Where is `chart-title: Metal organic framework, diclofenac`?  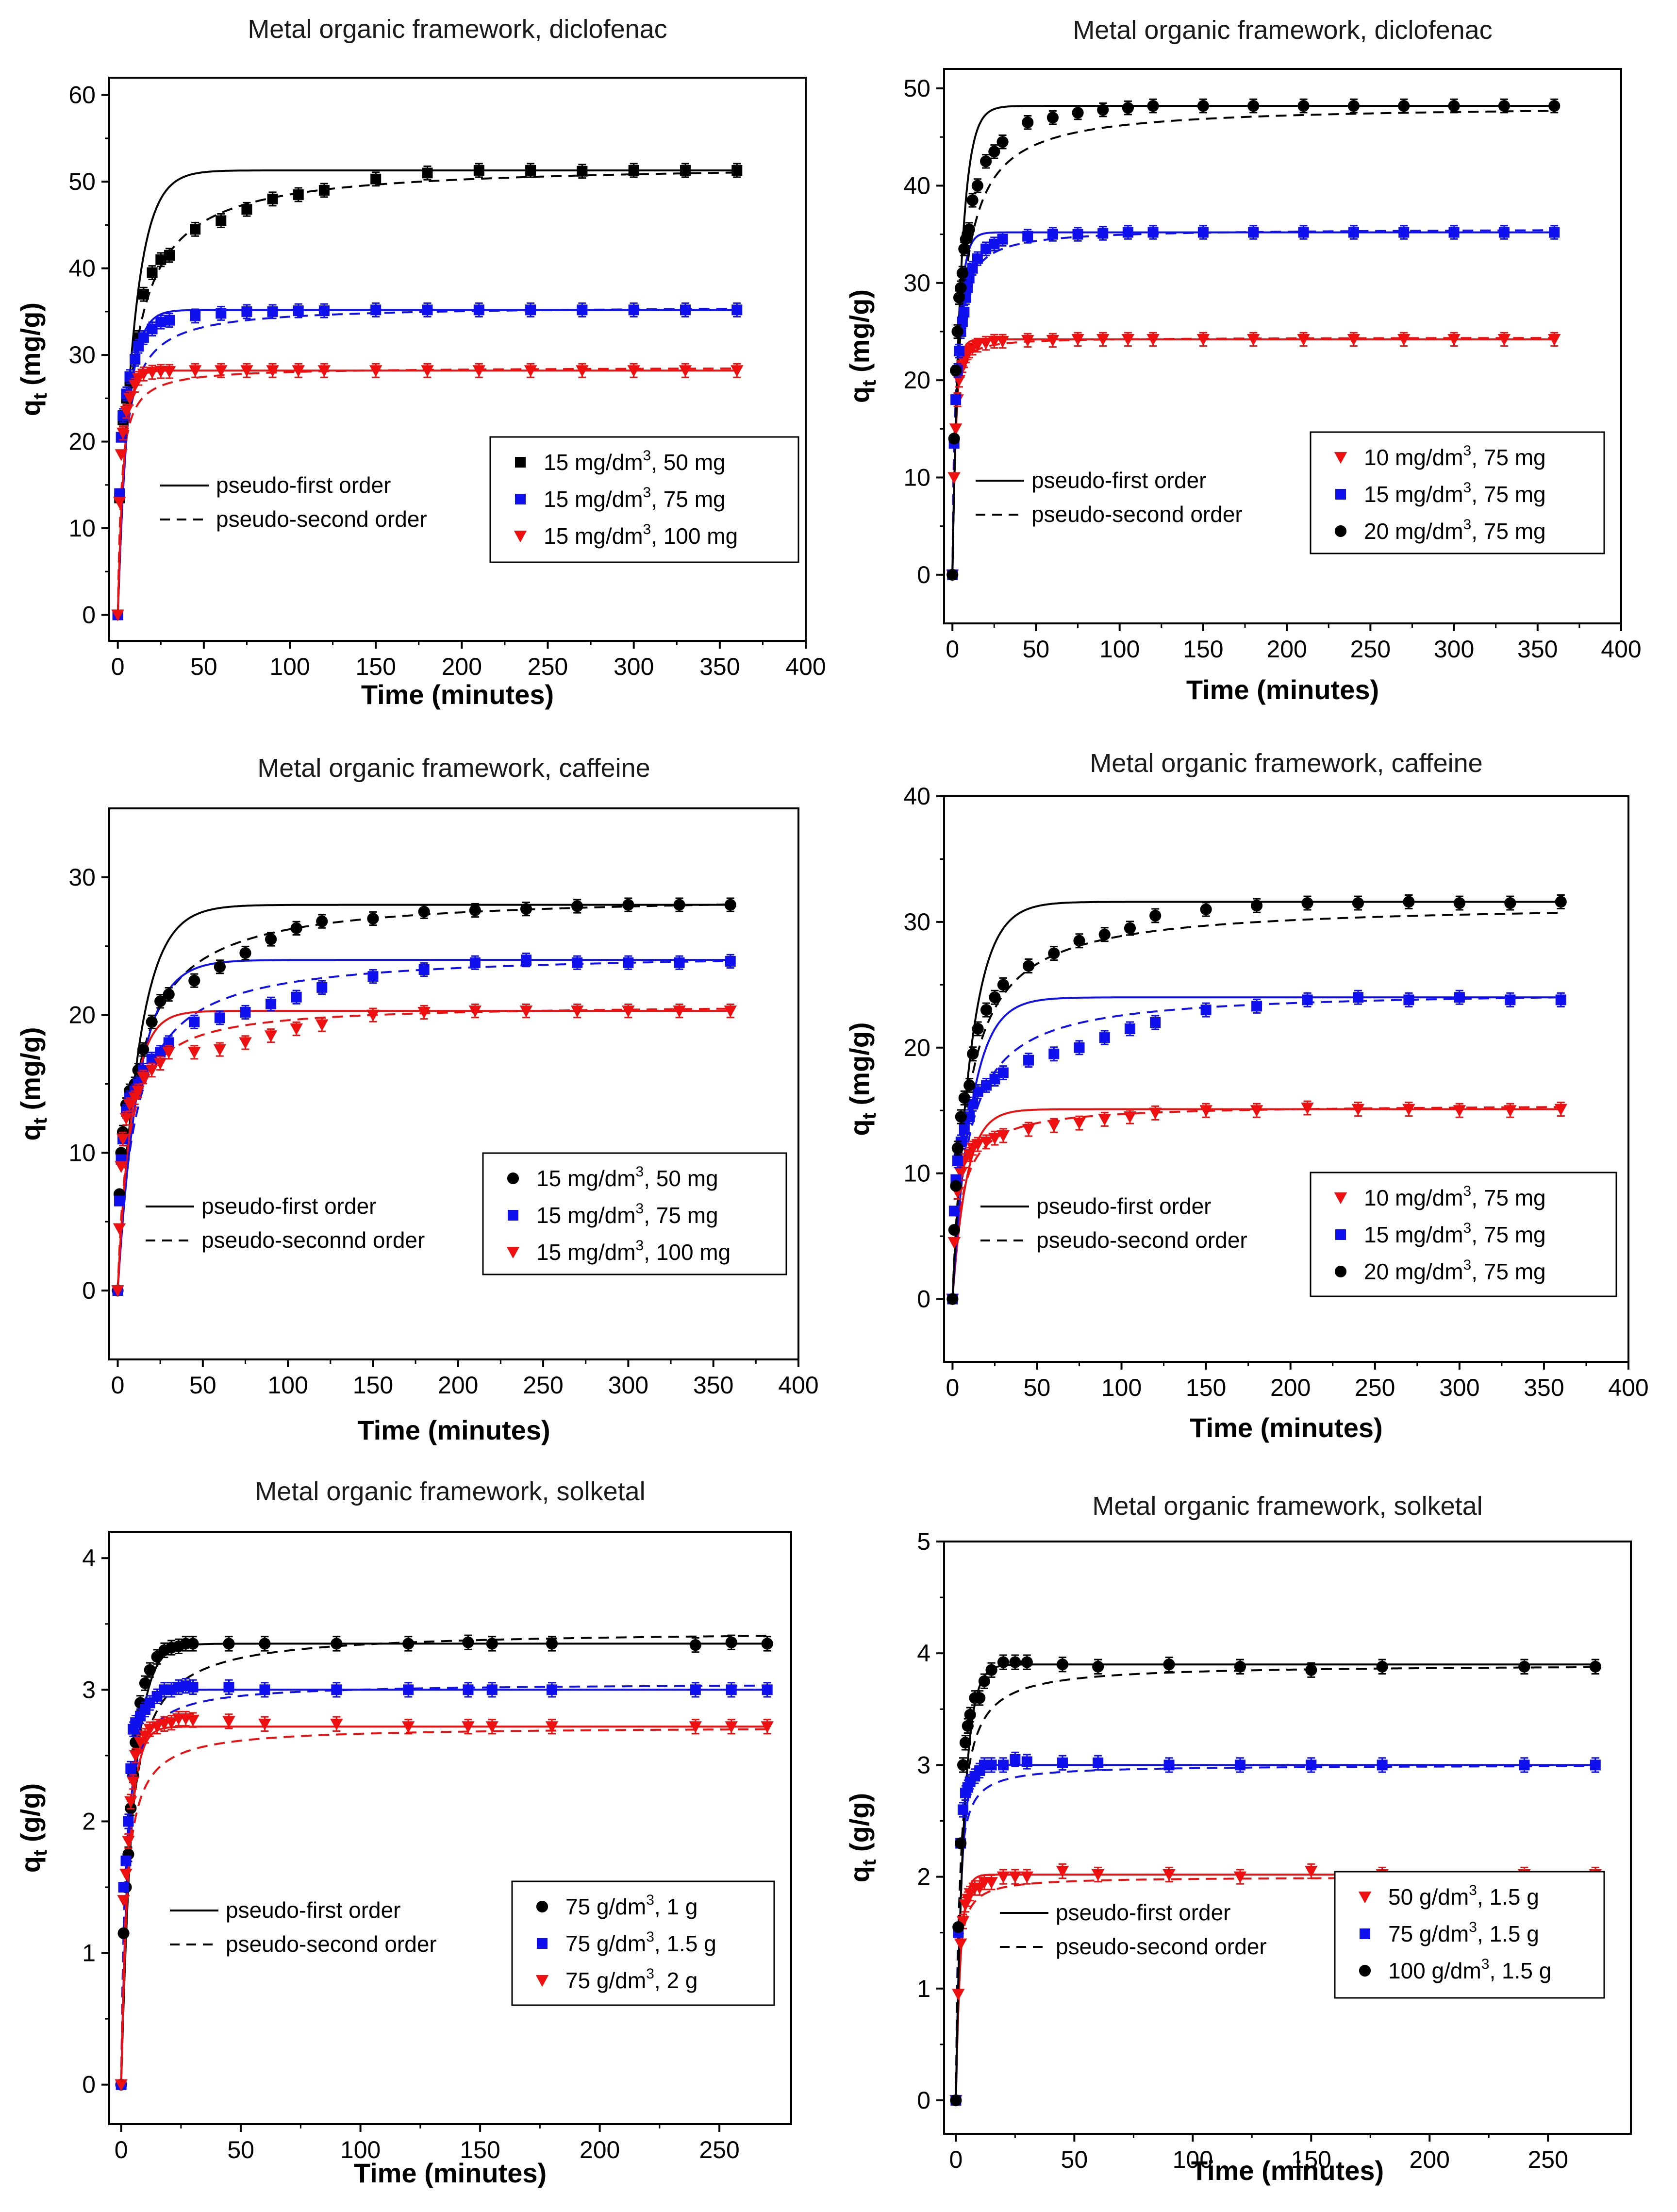
chart-title: Metal organic framework, diclofenac is located at coordinates (1282, 30).